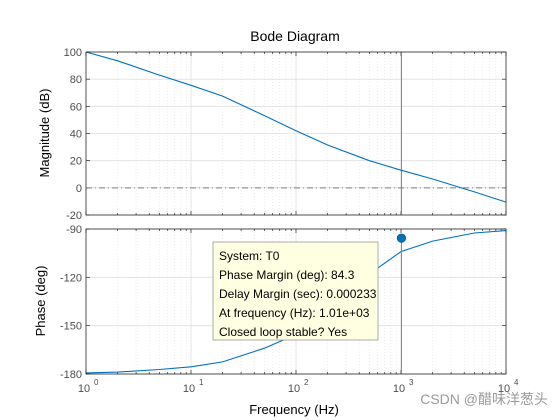 This screenshot has height=420, width=560. Describe the element at coordinates (76, 162) in the screenshot. I see `magnitude-y-tick-label: 20` at that location.